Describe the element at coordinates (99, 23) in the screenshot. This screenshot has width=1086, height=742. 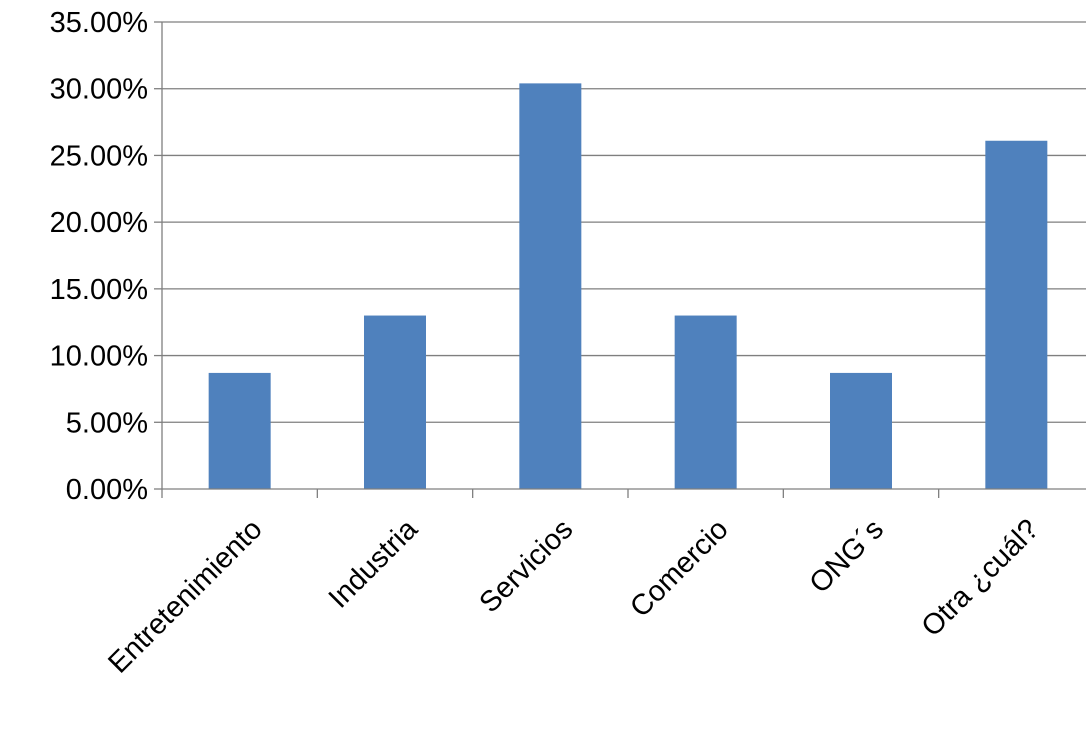
I see `y-tick-label: 35.00%` at that location.